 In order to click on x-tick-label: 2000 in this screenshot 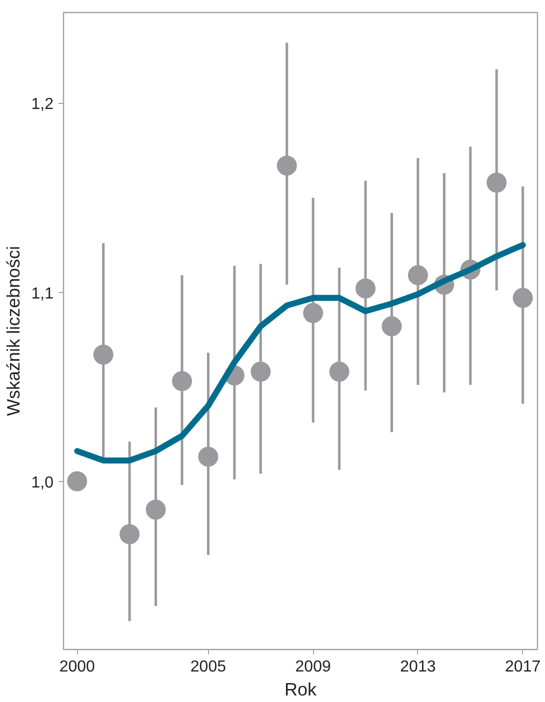, I will do `click(77, 667)`.